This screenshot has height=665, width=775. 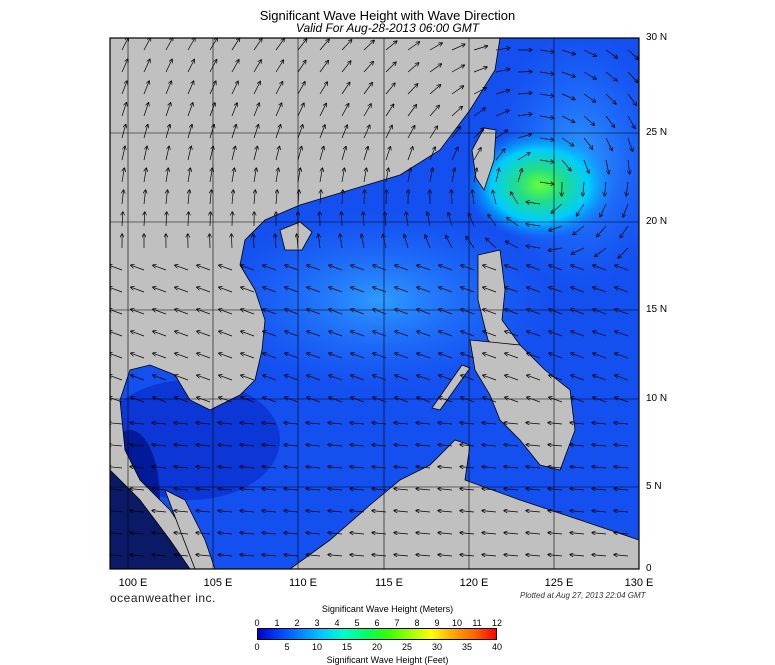 I want to click on colorbar-meter-tick: 1, so click(x=277, y=623).